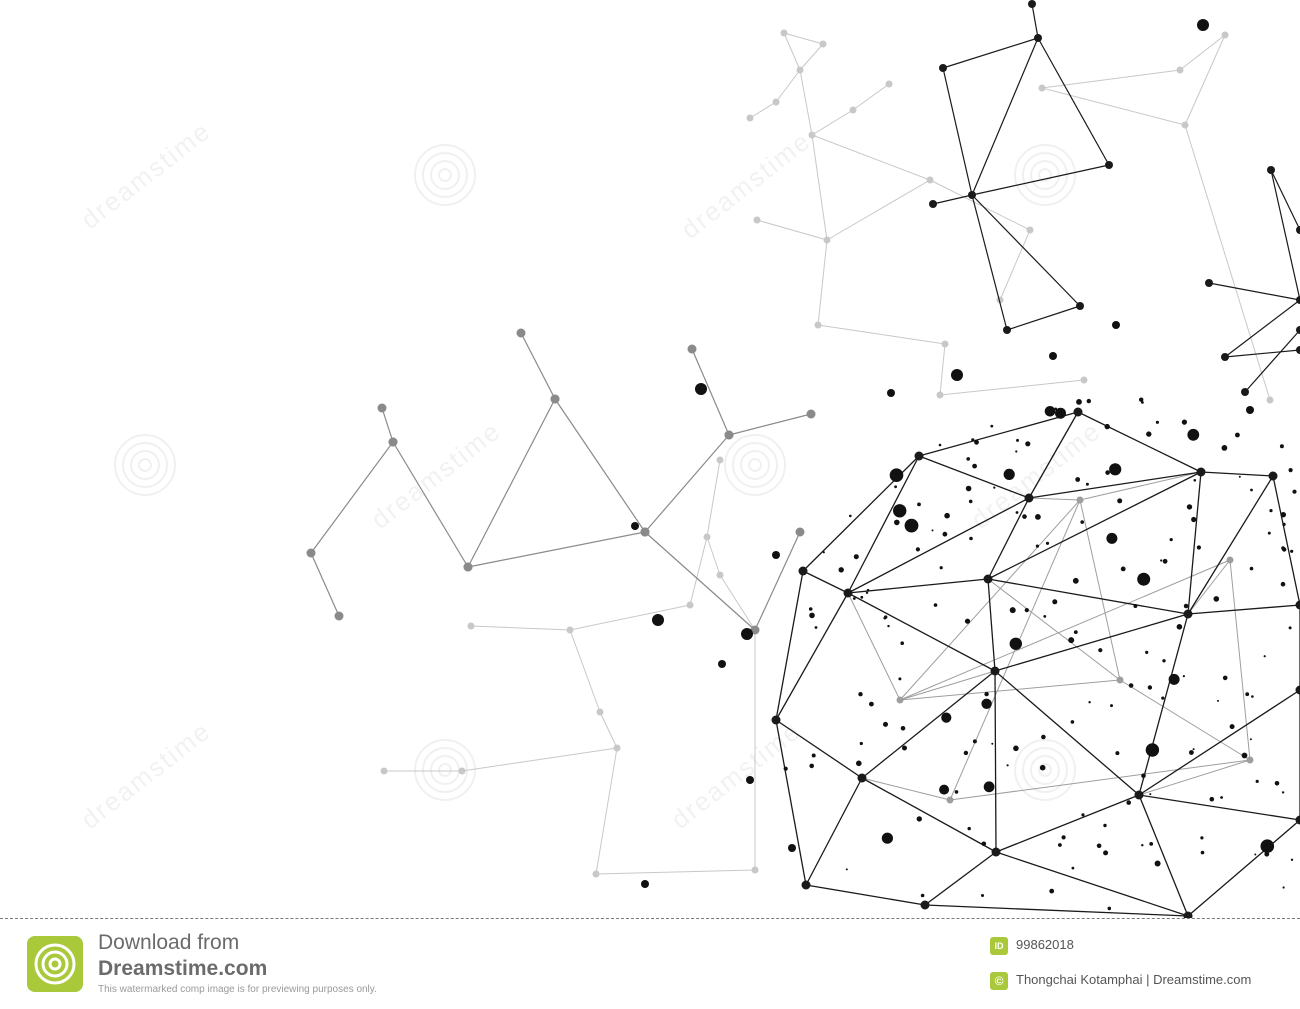 This screenshot has height=1009, width=1300. What do you see at coordinates (735, 775) in the screenshot?
I see `watermark-text: dreamstime` at bounding box center [735, 775].